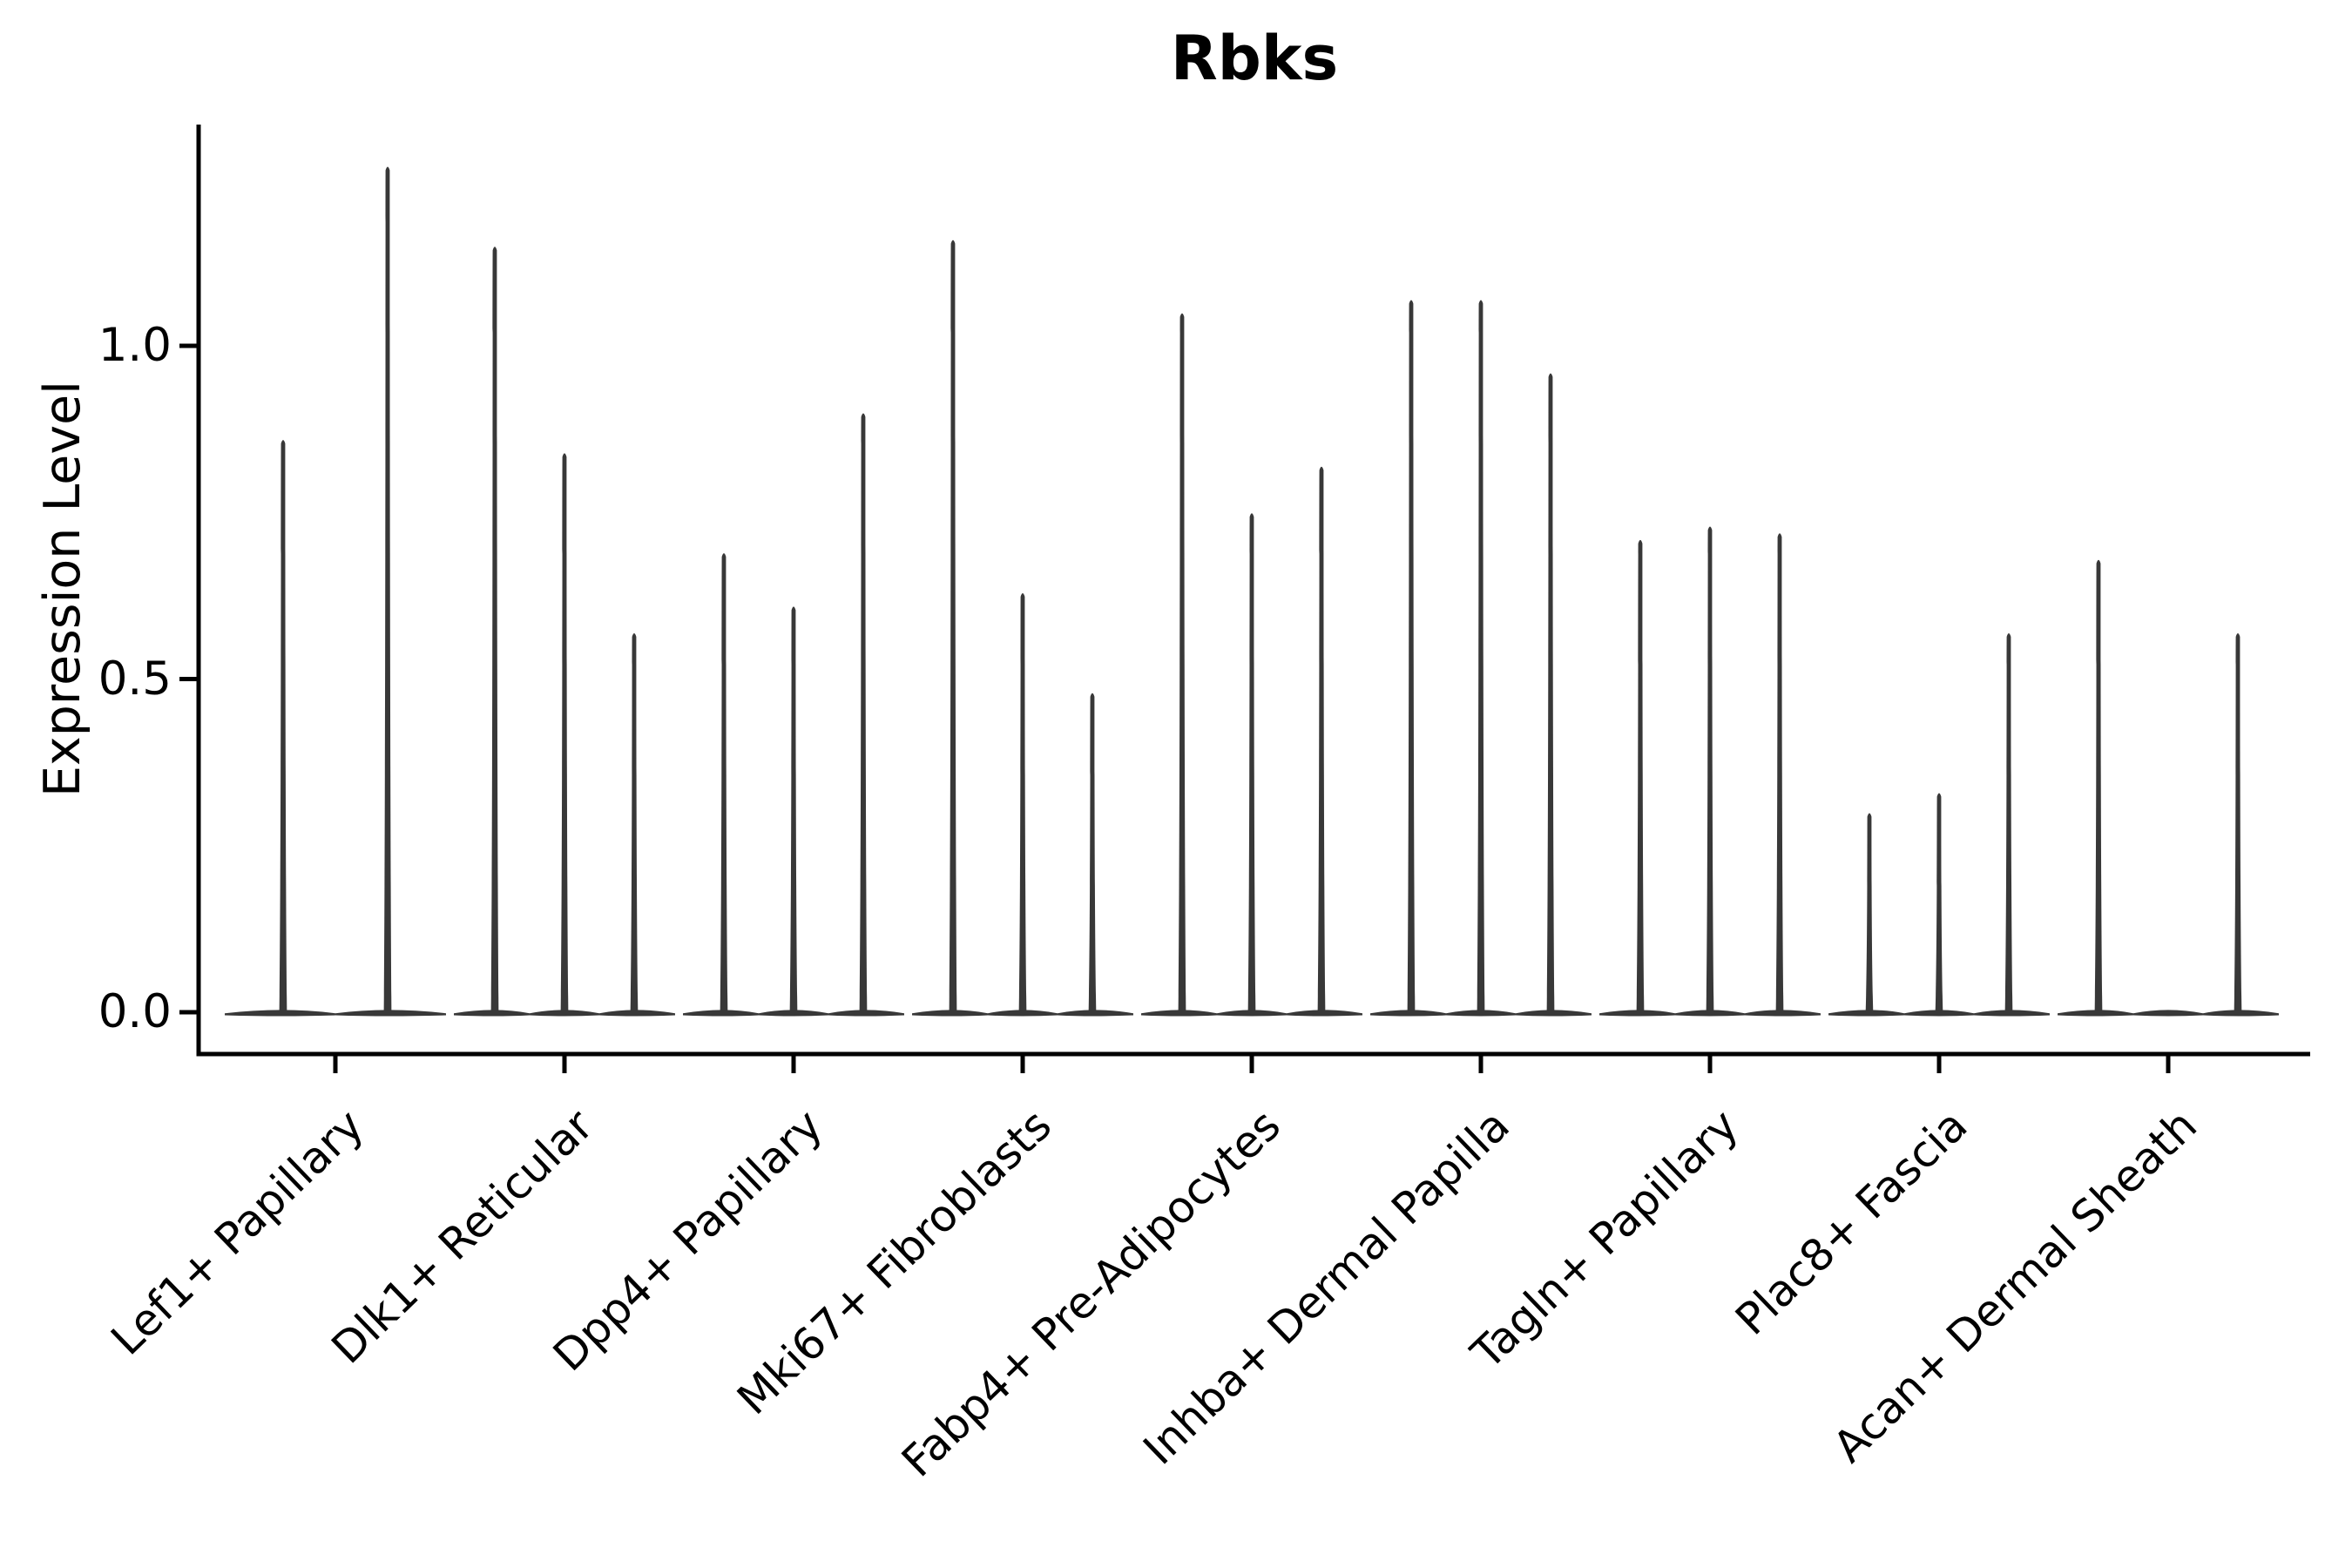  Describe the element at coordinates (135, 346) in the screenshot. I see `y-tick-label: 1.0` at that location.